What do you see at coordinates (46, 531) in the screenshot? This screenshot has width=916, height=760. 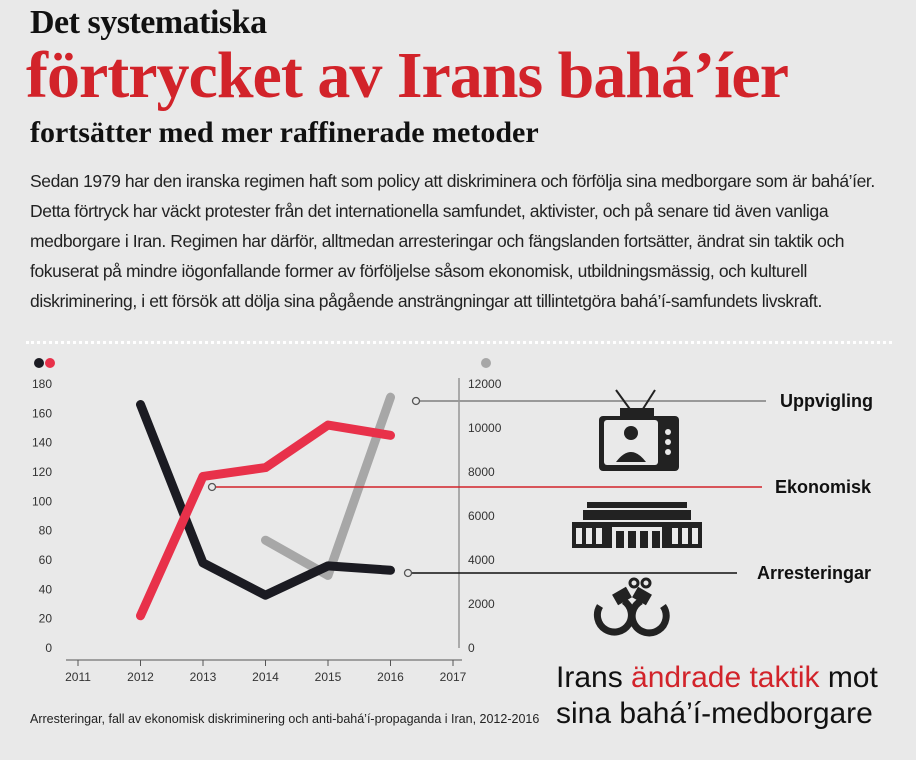 I see `left-tick-label-4: 80` at bounding box center [46, 531].